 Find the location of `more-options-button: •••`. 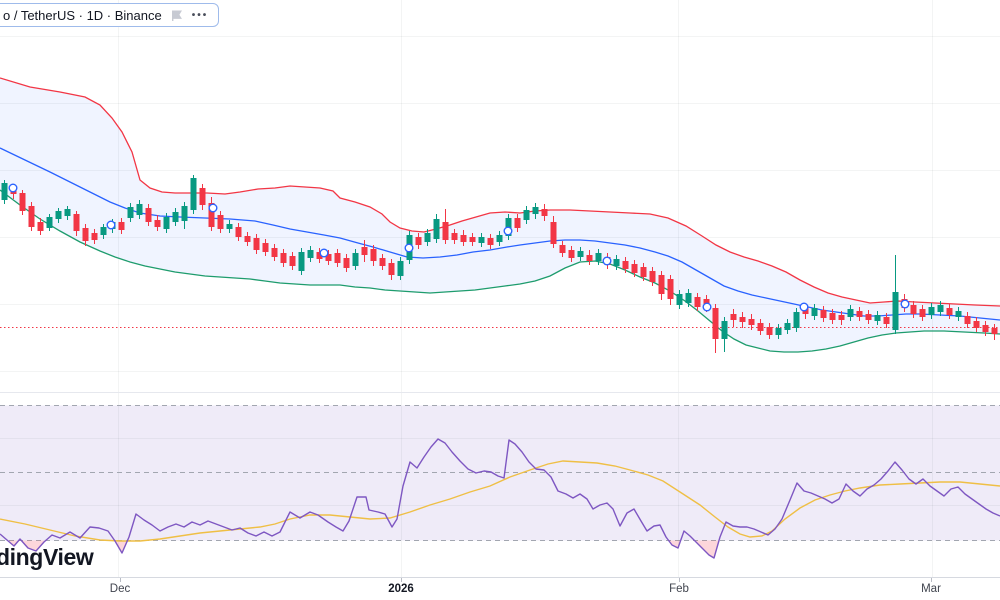

more-options-button: ••• is located at coordinates (200, 15).